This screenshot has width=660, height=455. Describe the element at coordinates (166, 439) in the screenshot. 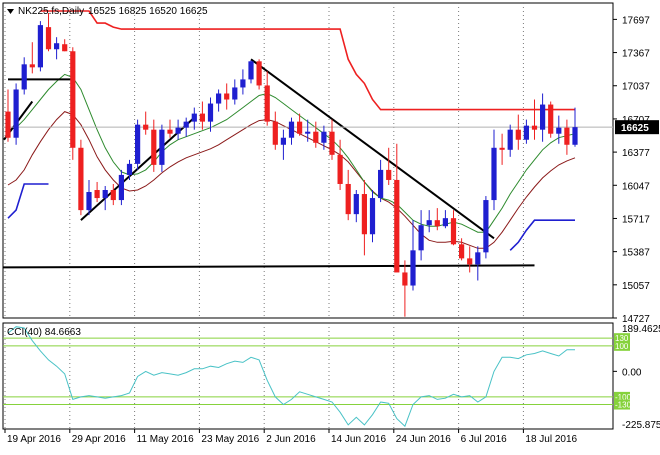

I see `x-axis-label: 11 May 2016` at that location.